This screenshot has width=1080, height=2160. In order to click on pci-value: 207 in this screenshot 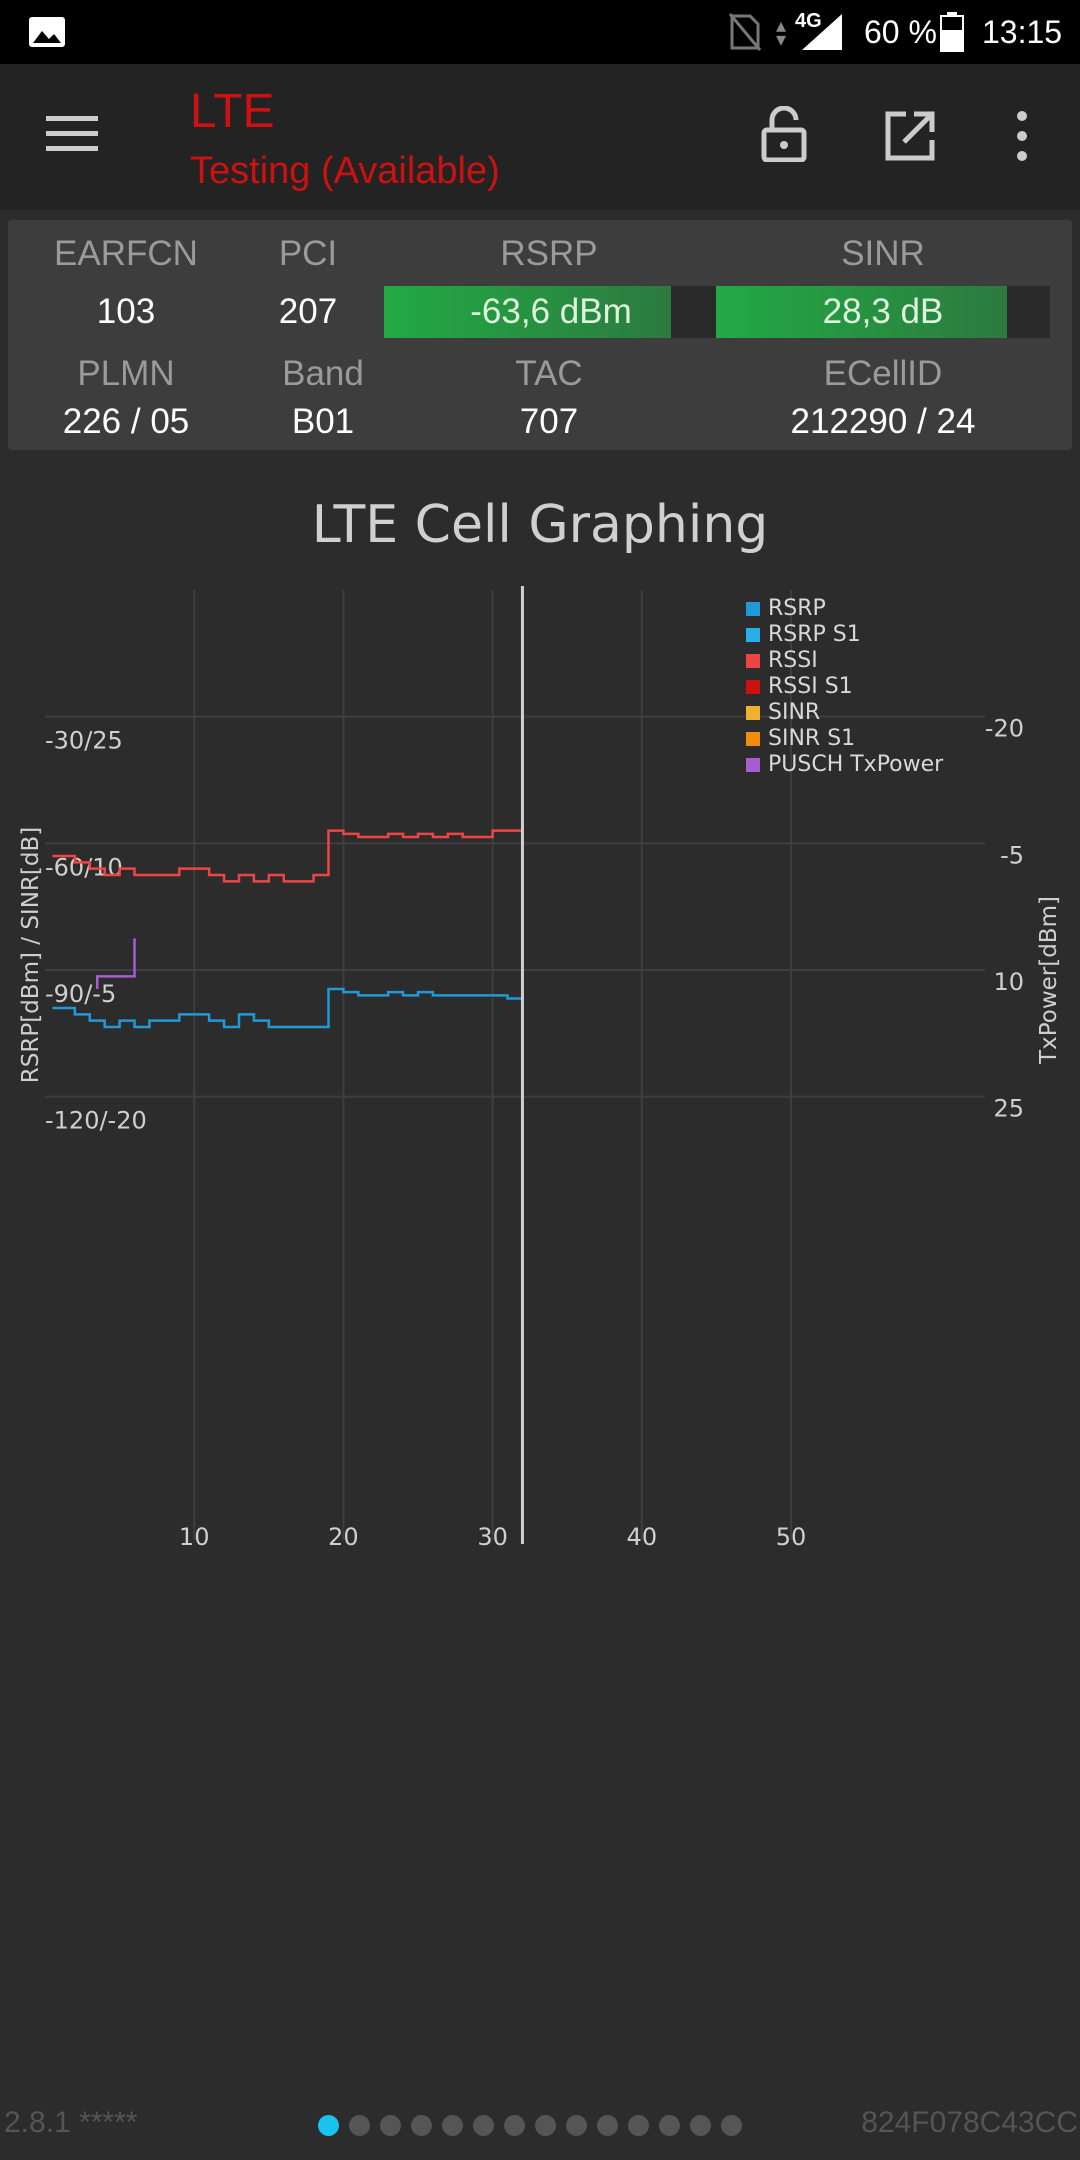, I will do `click(308, 311)`.